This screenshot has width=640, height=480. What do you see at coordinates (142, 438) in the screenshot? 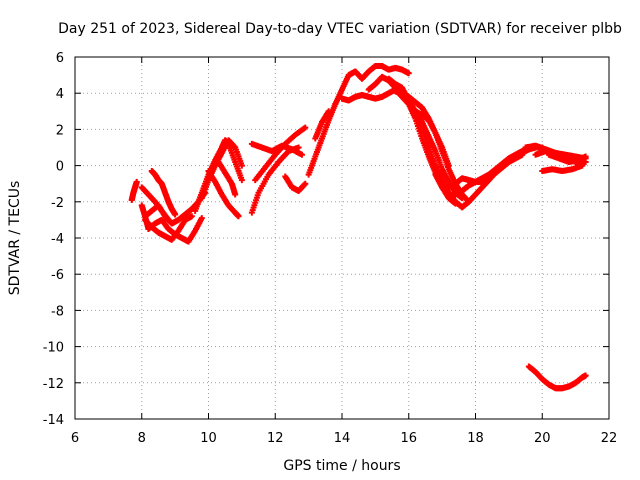
I see `x-tick-label: 8` at bounding box center [142, 438].